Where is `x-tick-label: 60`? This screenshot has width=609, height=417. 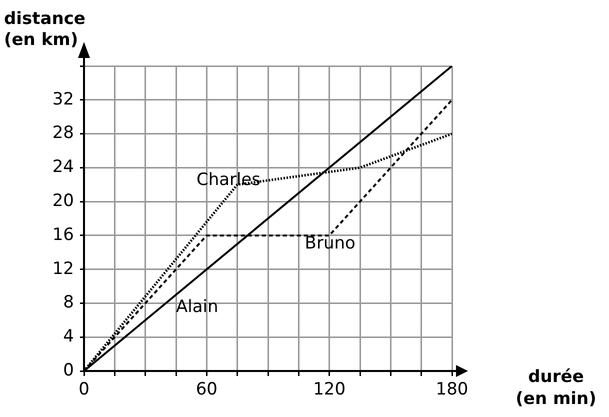 x-tick-label: 60 is located at coordinates (207, 390).